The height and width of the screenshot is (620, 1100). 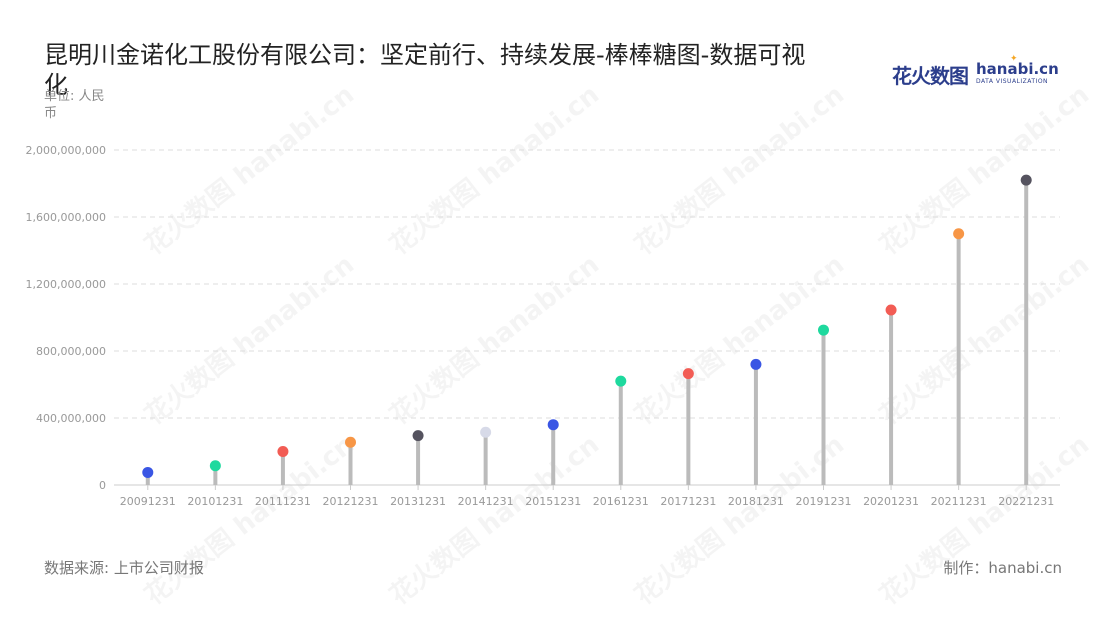 I want to click on unit-label: 单位: 人民币, so click(x=74, y=105).